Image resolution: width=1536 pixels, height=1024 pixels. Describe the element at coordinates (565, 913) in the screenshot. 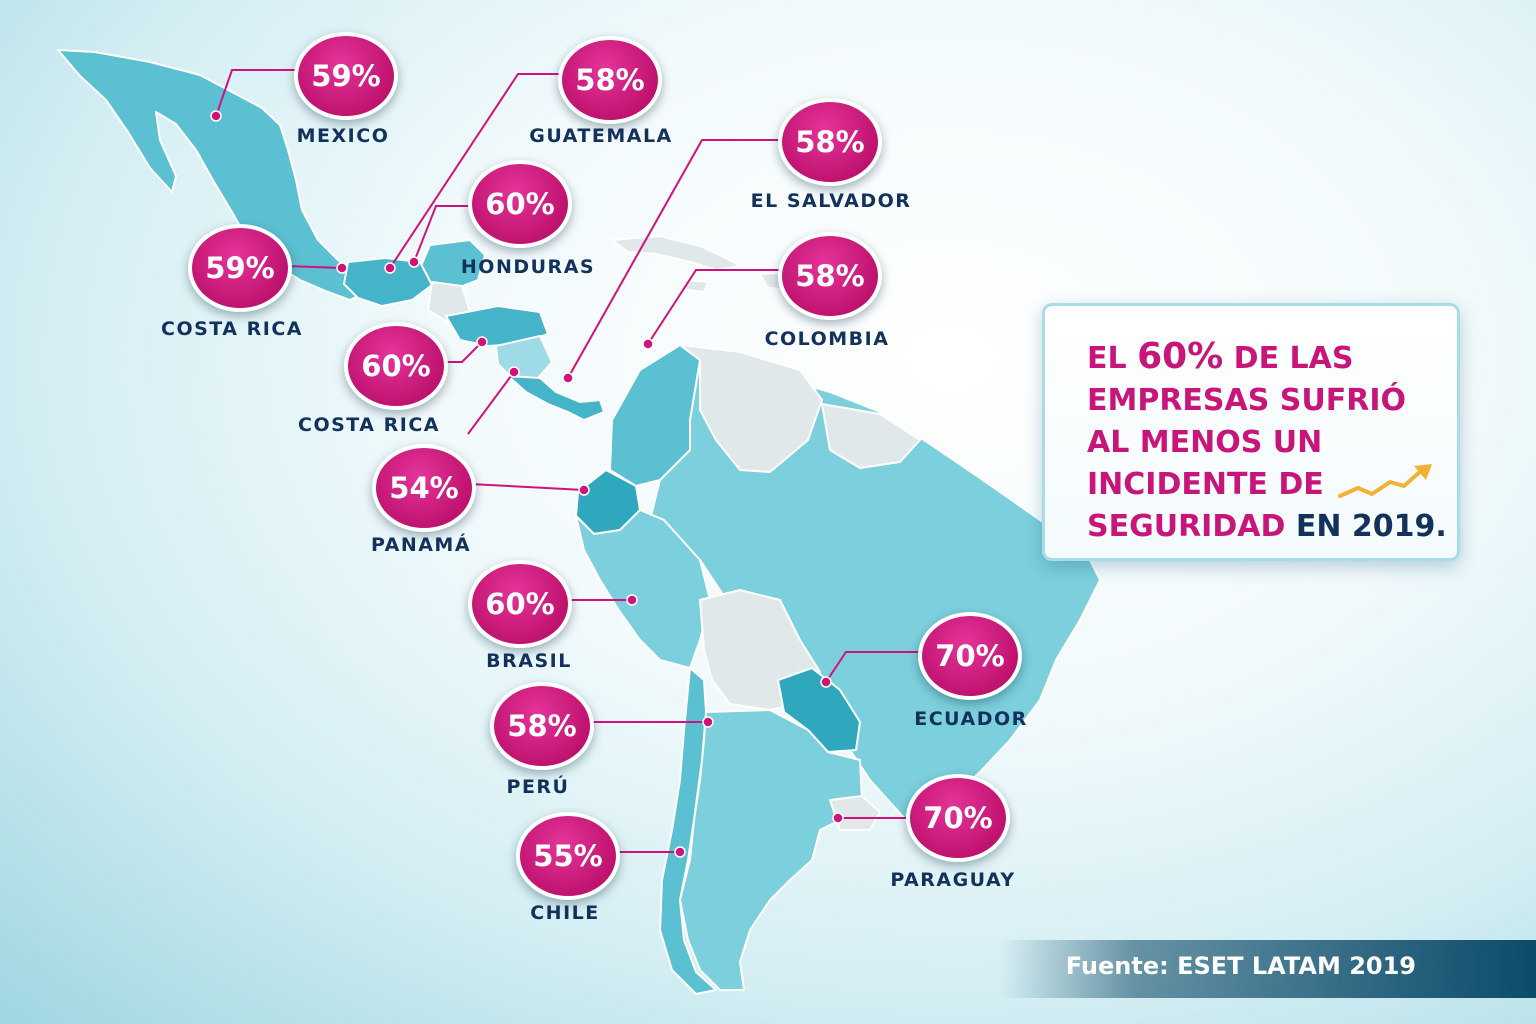

I see `label-chile: CHILE` at that location.